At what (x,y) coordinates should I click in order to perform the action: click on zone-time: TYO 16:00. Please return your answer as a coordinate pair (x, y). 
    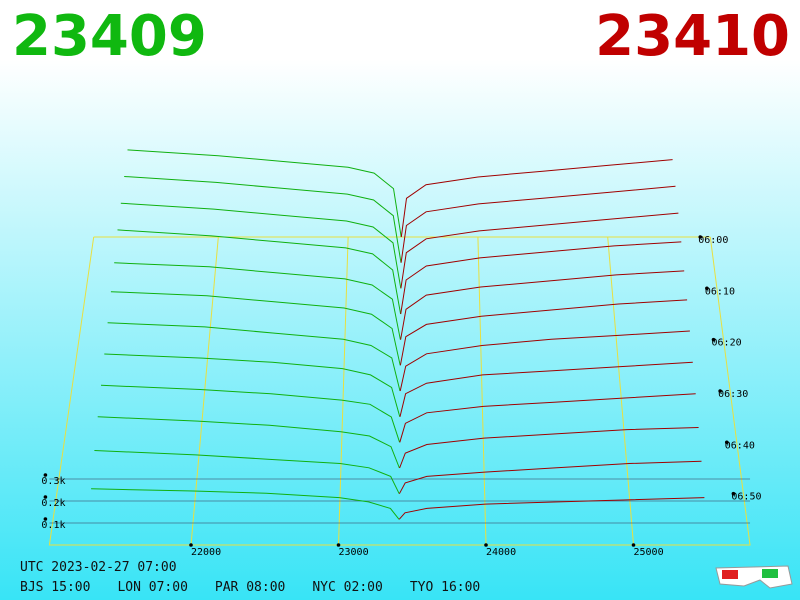
    Looking at the image, I should click on (445, 587).